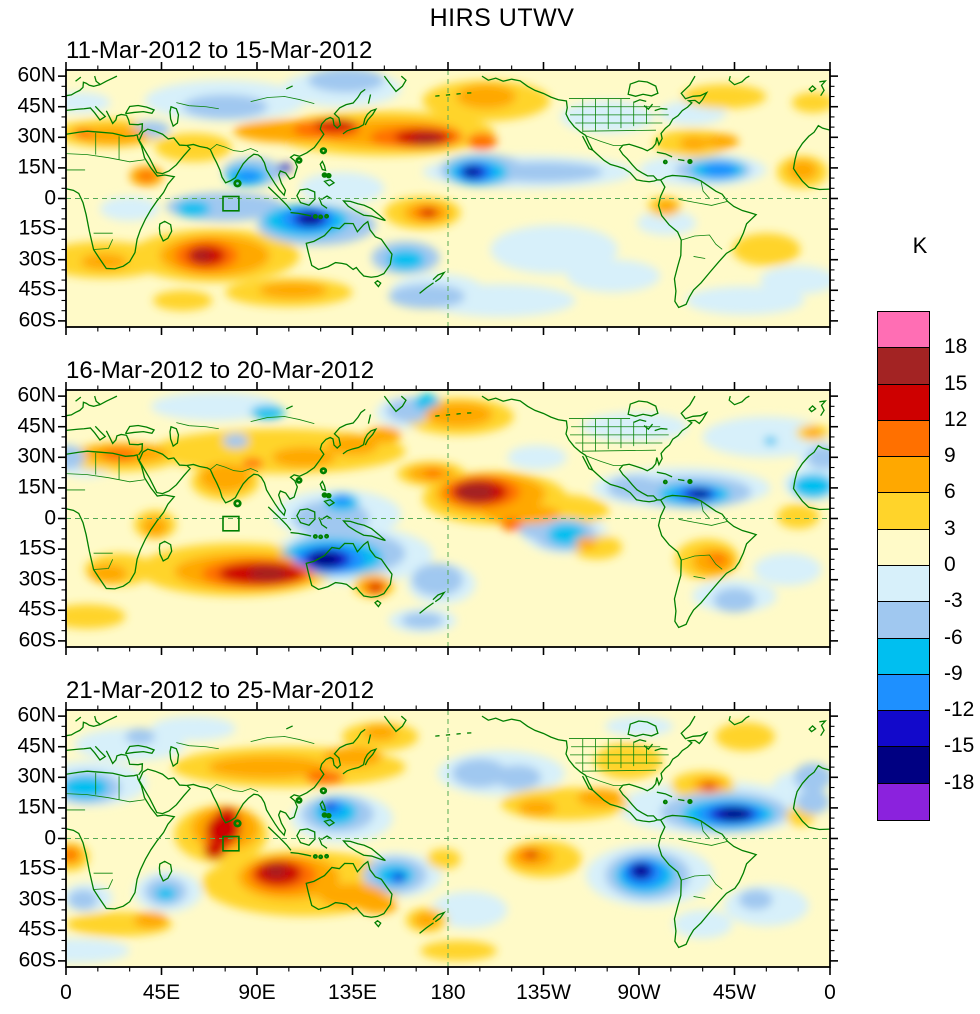  I want to click on lat-axis-labels-3: 60N 45N 30N 15N 0 15S 30S 45S 60S, so click(28, 838).